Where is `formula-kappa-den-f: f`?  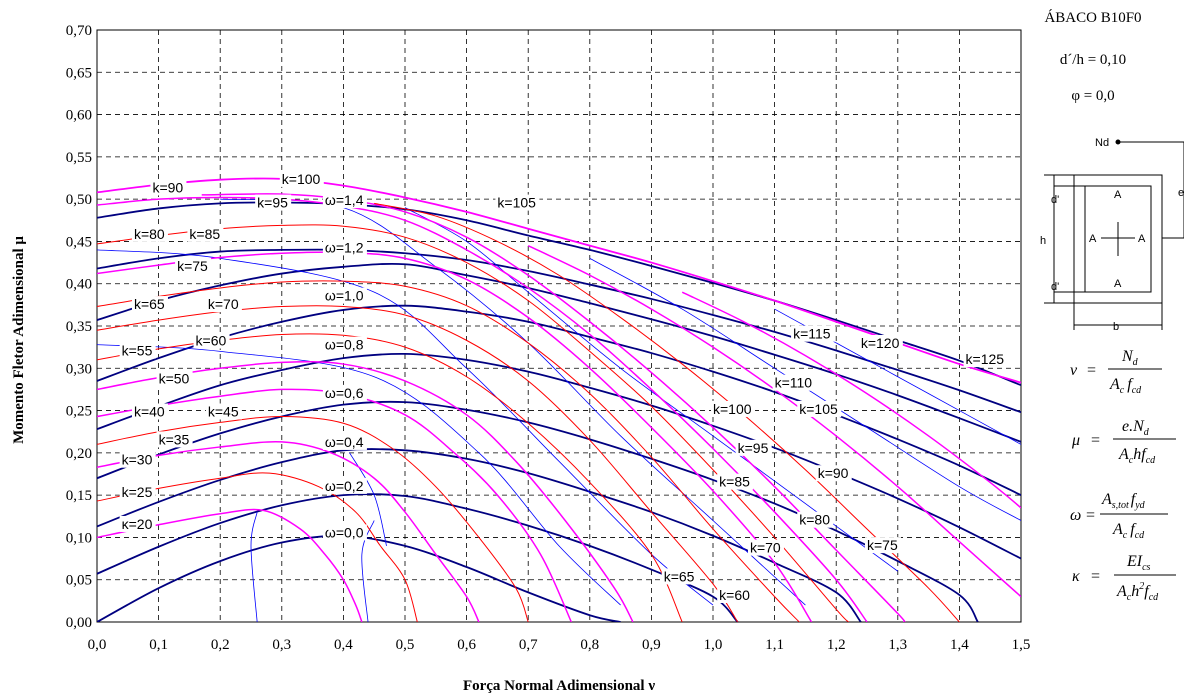
formula-kappa-den-f: f is located at coordinates (1147, 591).